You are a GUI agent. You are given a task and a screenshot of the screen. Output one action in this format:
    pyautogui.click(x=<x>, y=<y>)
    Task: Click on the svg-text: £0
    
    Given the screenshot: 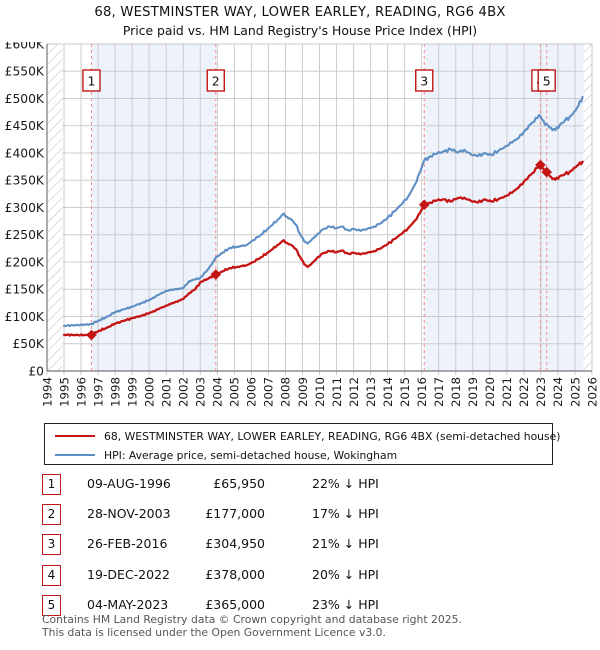 What is the action you would take?
    pyautogui.click(x=36, y=371)
    